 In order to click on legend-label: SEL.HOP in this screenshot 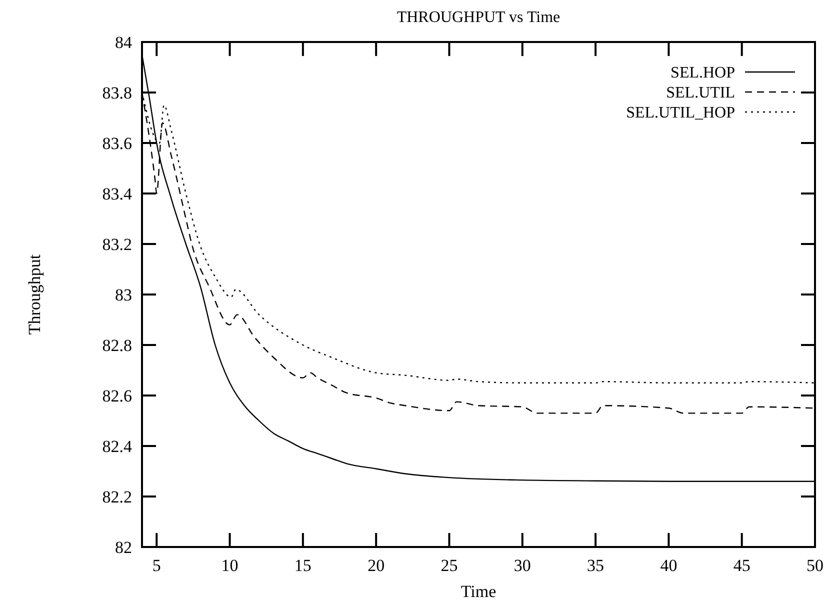, I will do `click(703, 73)`.